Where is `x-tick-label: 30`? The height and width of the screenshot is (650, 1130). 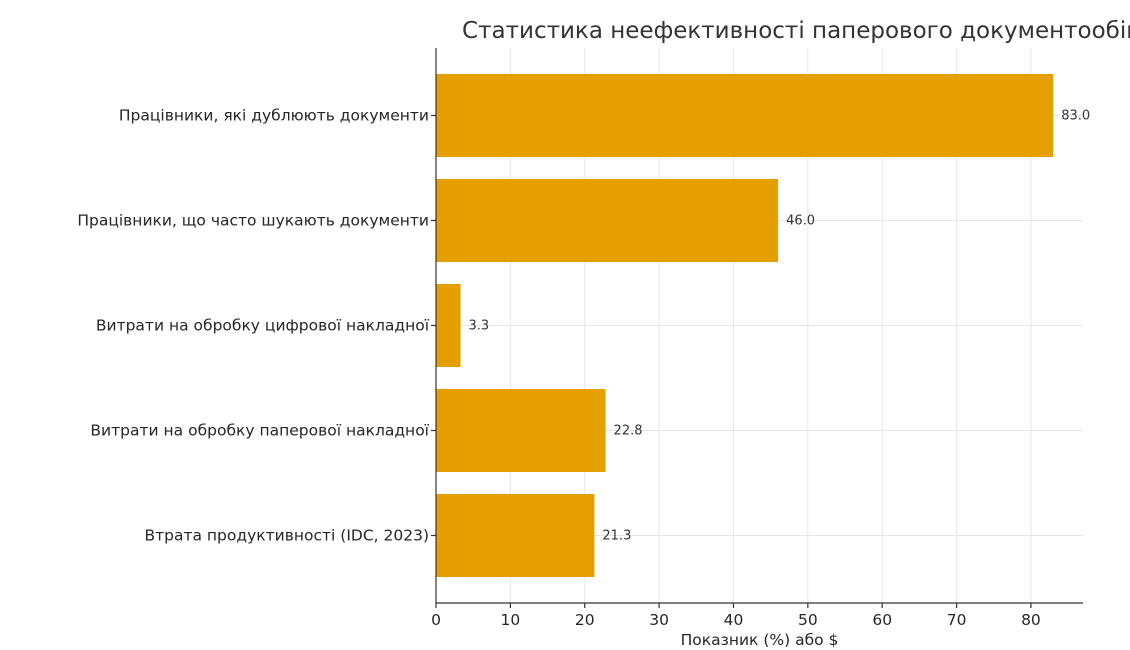 x-tick-label: 30 is located at coordinates (659, 620).